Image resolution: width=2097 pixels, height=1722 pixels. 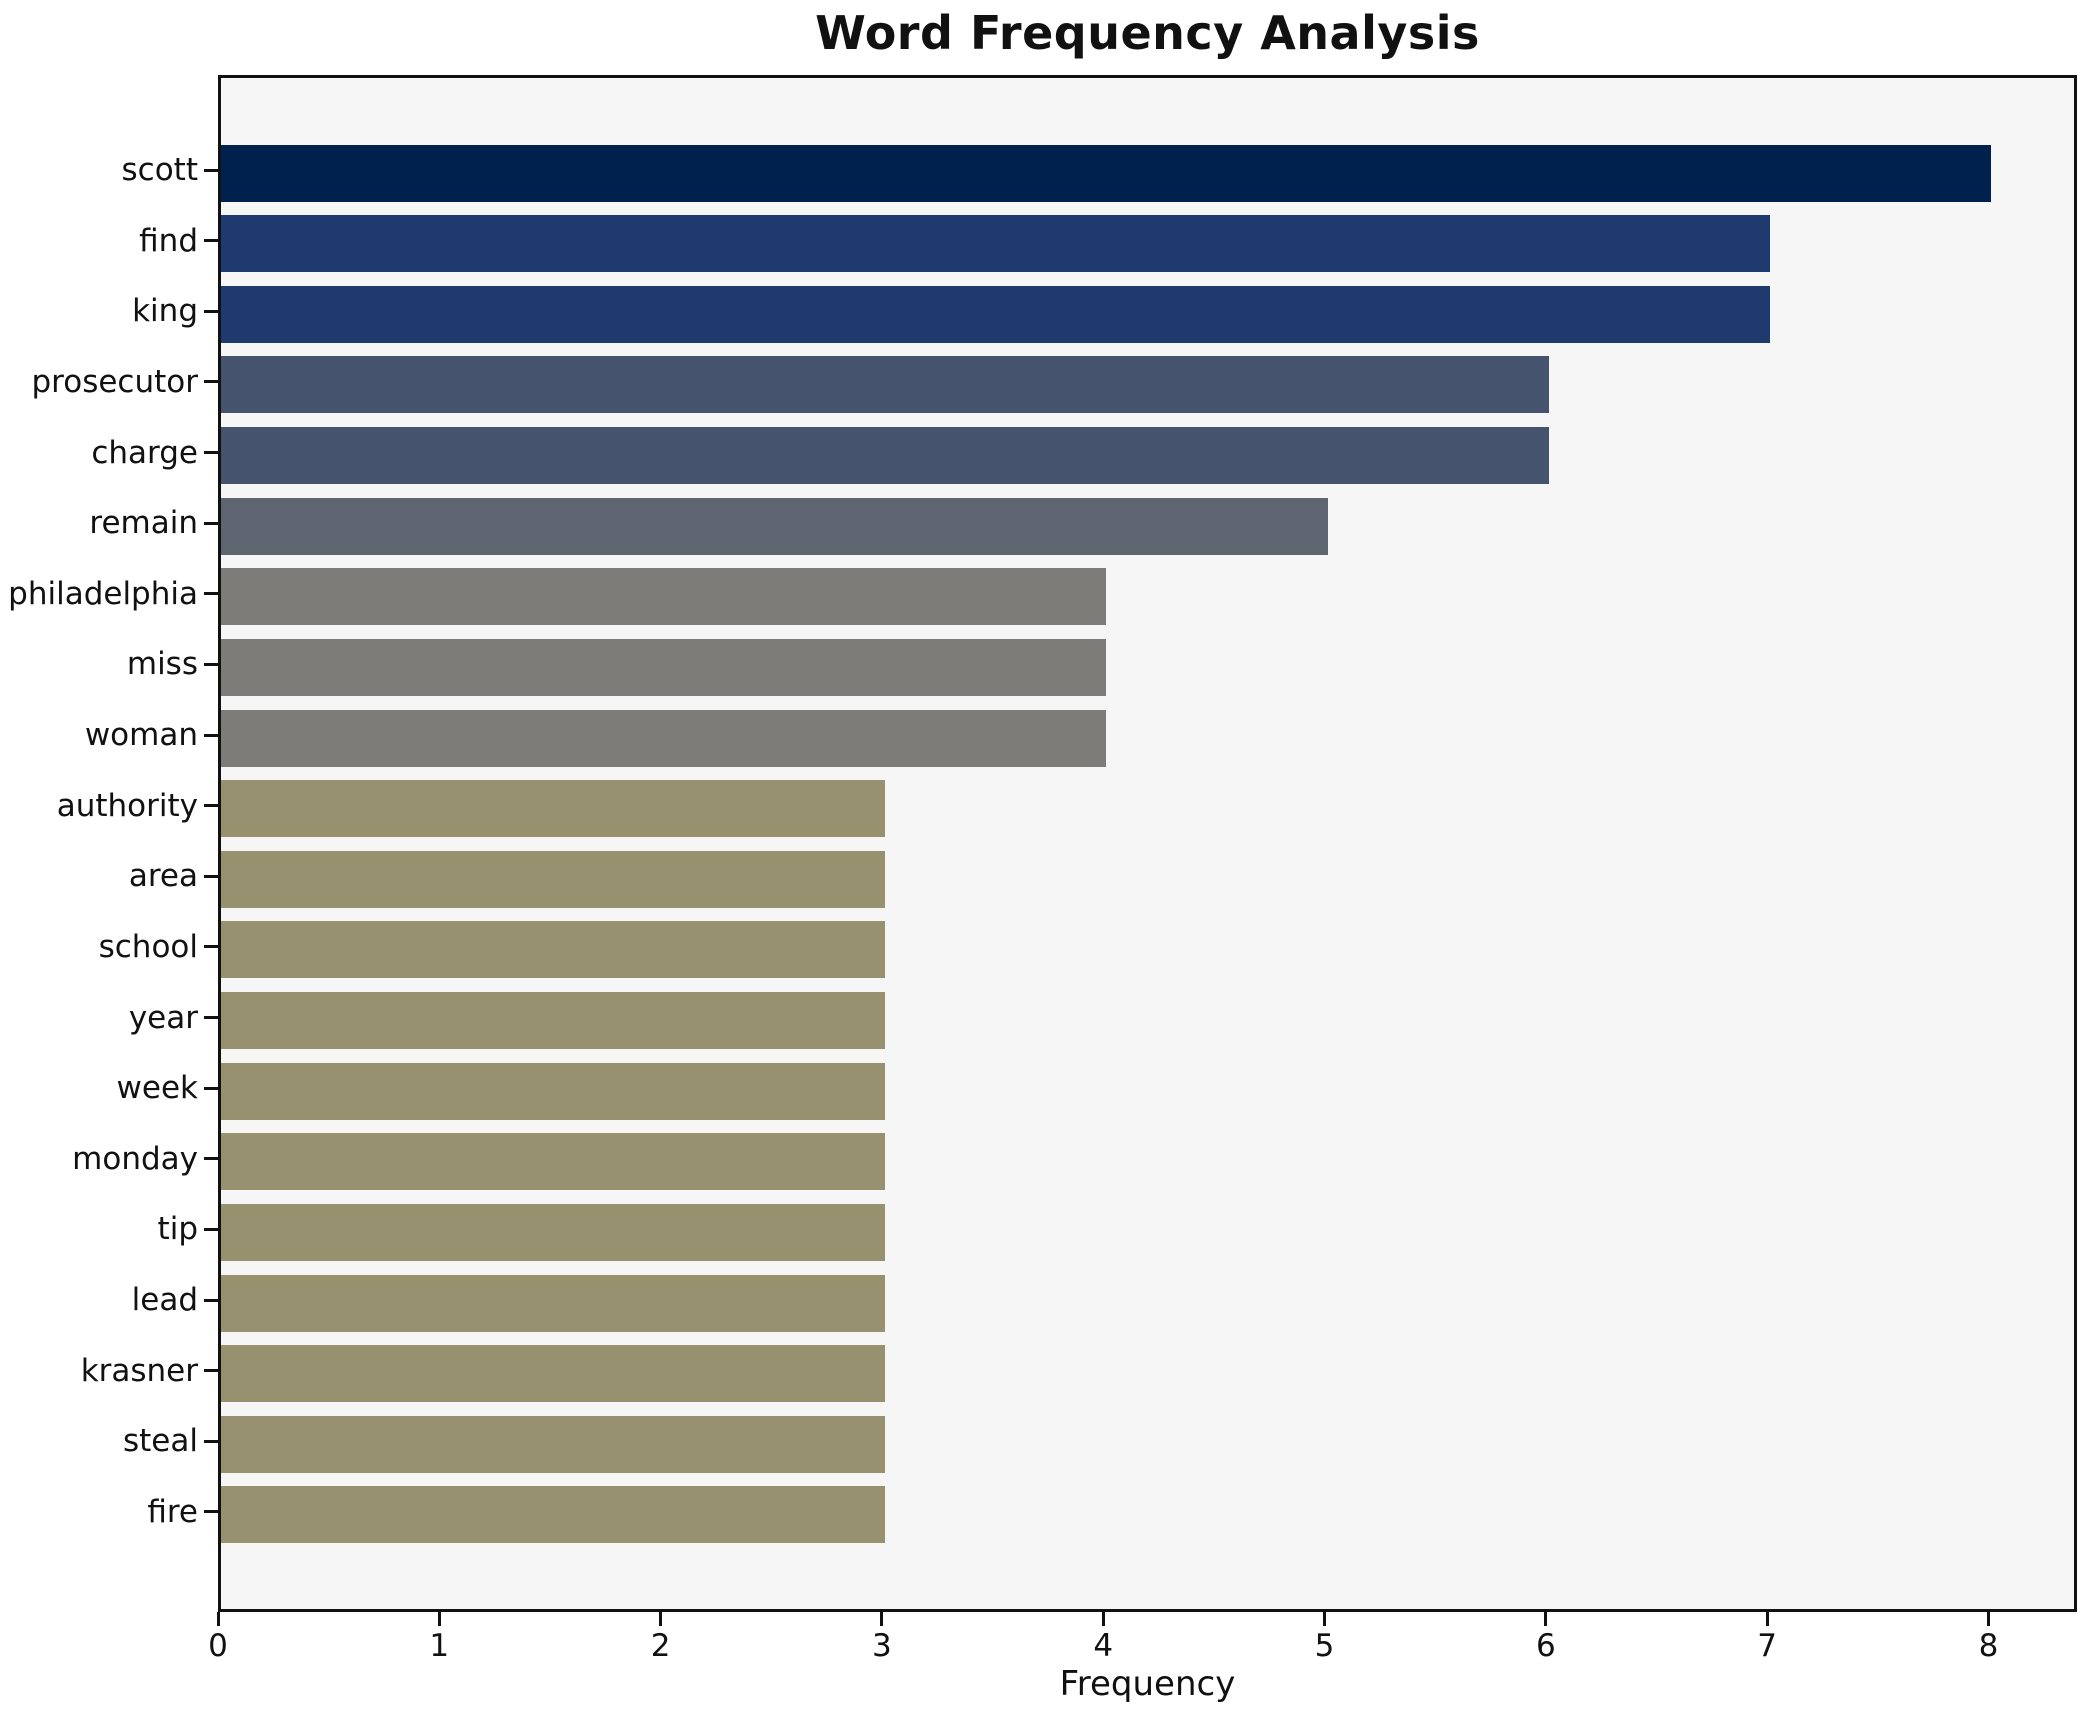 What do you see at coordinates (882, 1646) in the screenshot?
I see `x-tick-label-3: 3` at bounding box center [882, 1646].